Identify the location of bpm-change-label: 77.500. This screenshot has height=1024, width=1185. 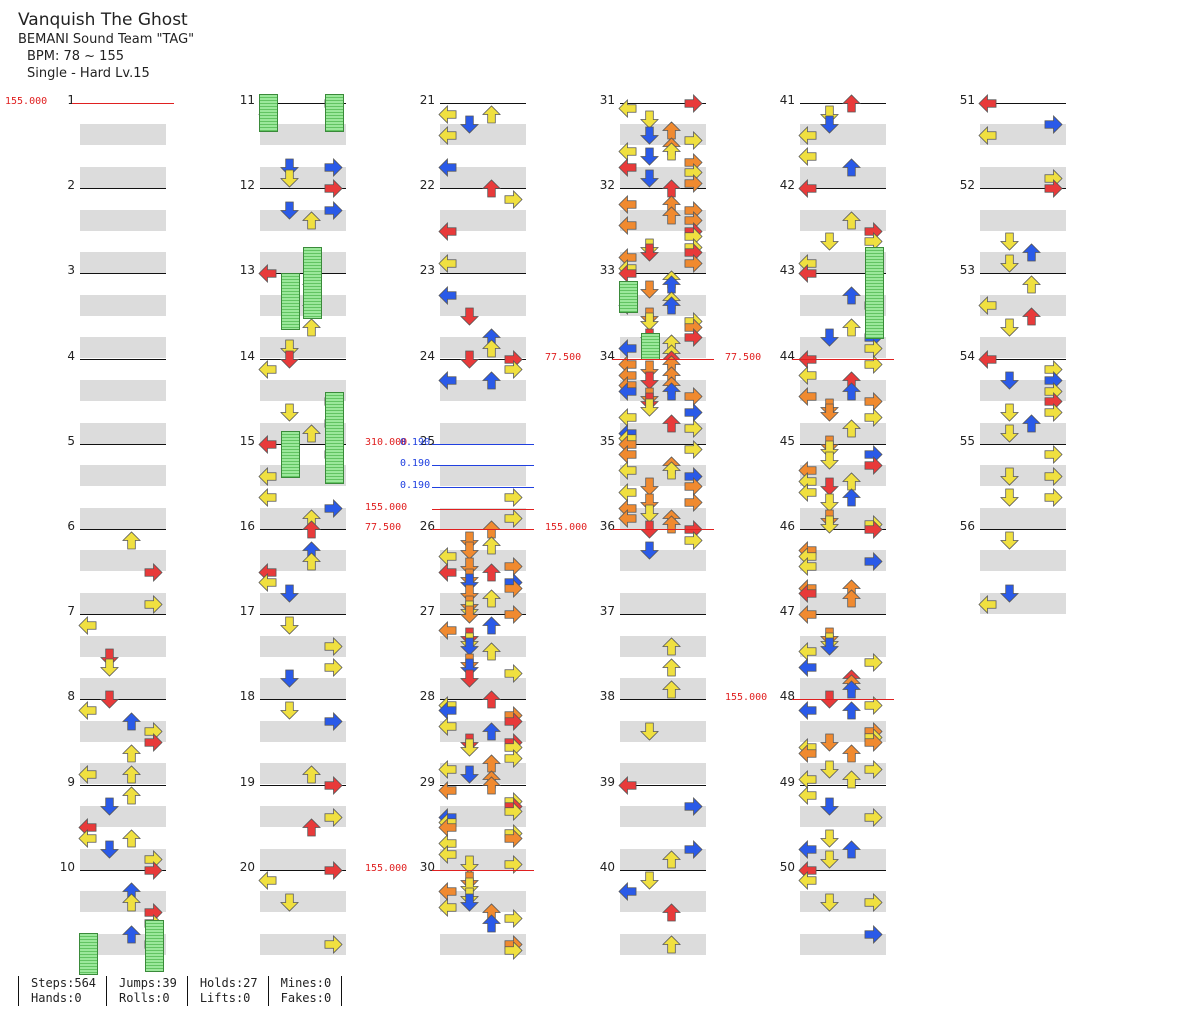
(743, 357).